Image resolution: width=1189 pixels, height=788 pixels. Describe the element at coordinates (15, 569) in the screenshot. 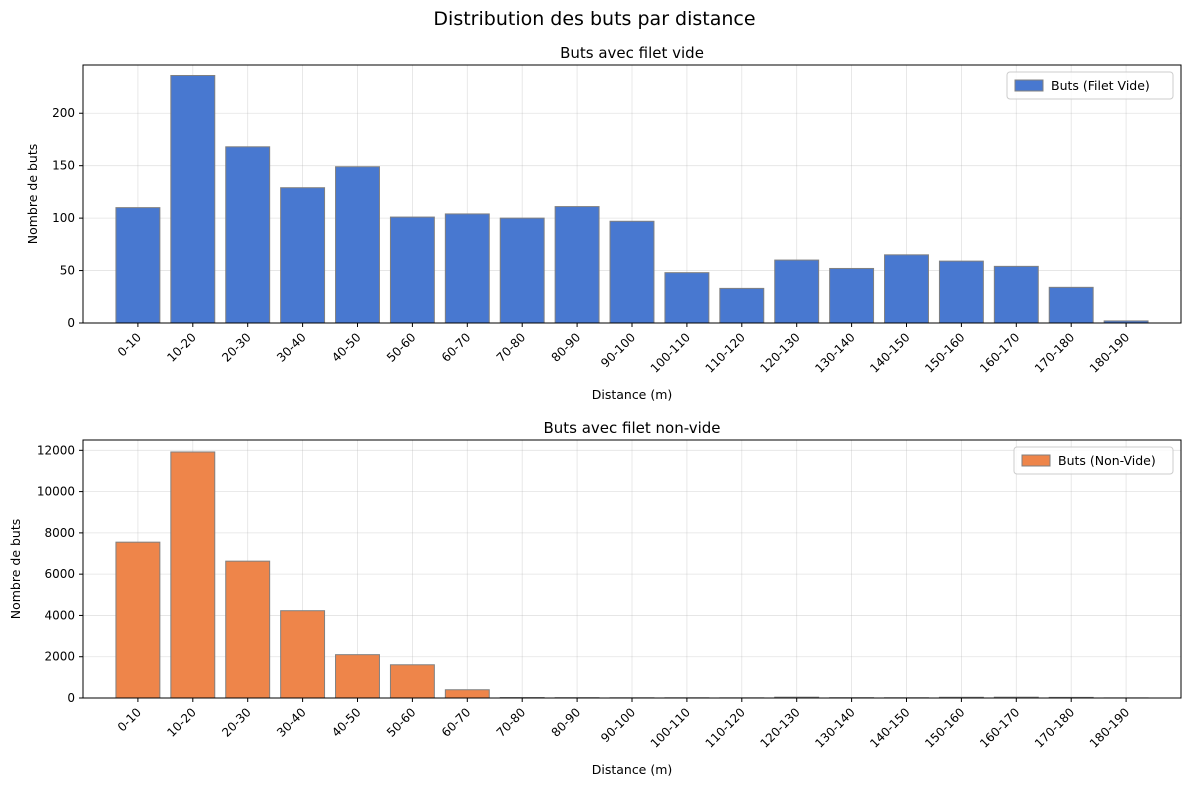

I see `y-axis-label-non-empty-net: Nombre de buts` at that location.